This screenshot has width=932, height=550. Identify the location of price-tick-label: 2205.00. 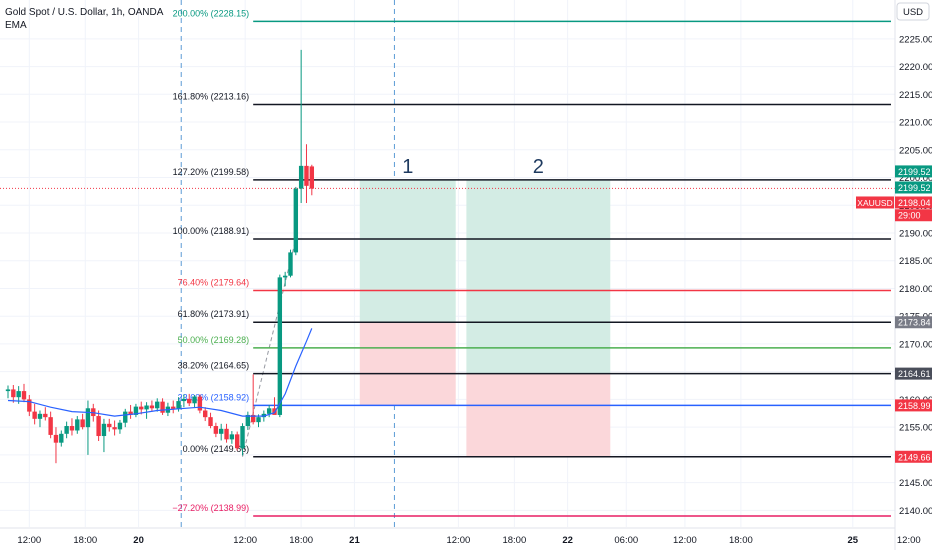
(915, 150).